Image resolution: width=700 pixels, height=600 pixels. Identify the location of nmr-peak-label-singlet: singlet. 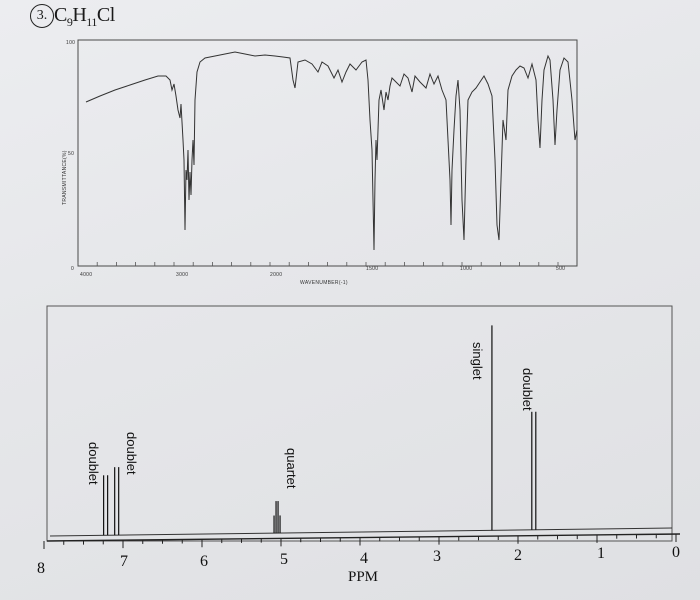
(477, 361).